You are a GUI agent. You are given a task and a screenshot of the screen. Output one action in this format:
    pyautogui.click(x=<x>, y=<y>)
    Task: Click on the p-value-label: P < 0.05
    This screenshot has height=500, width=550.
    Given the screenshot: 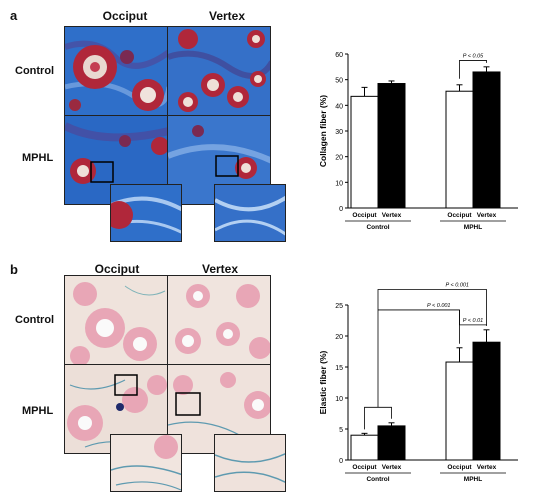 What is the action you would take?
    pyautogui.click(x=473, y=56)
    